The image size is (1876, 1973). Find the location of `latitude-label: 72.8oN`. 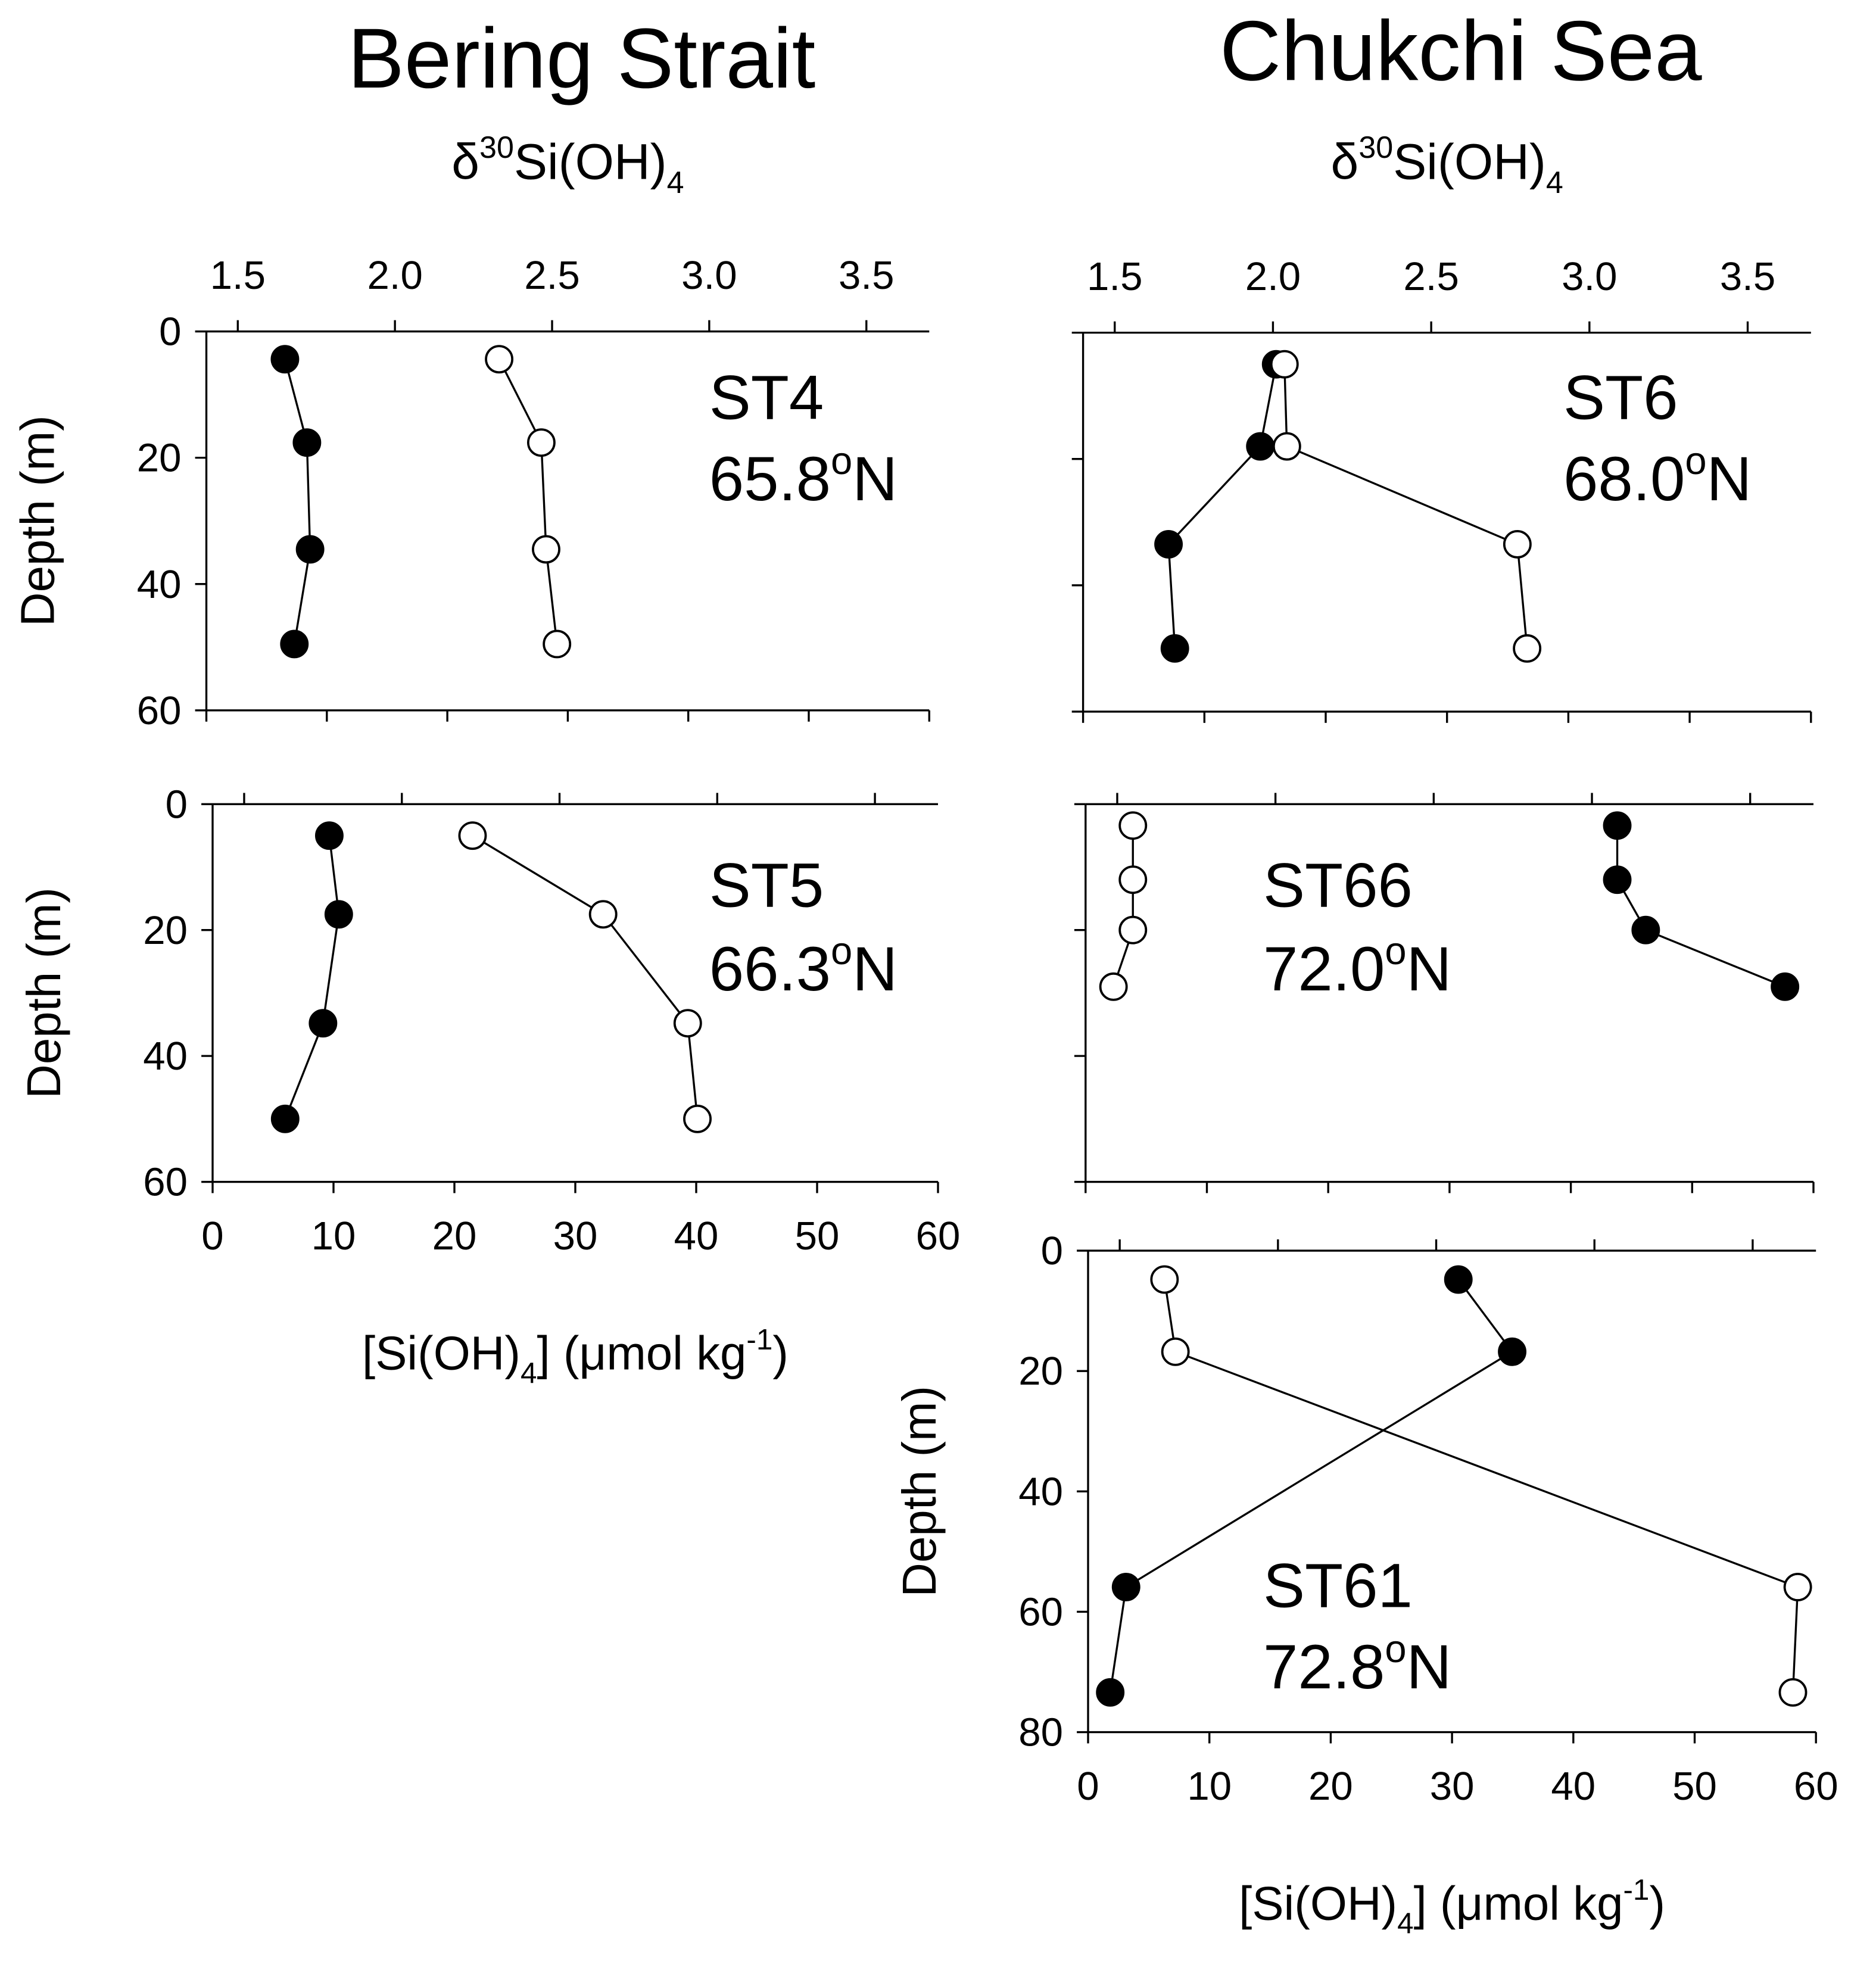

latitude-label: 72.8oN is located at coordinates (1357, 1664).